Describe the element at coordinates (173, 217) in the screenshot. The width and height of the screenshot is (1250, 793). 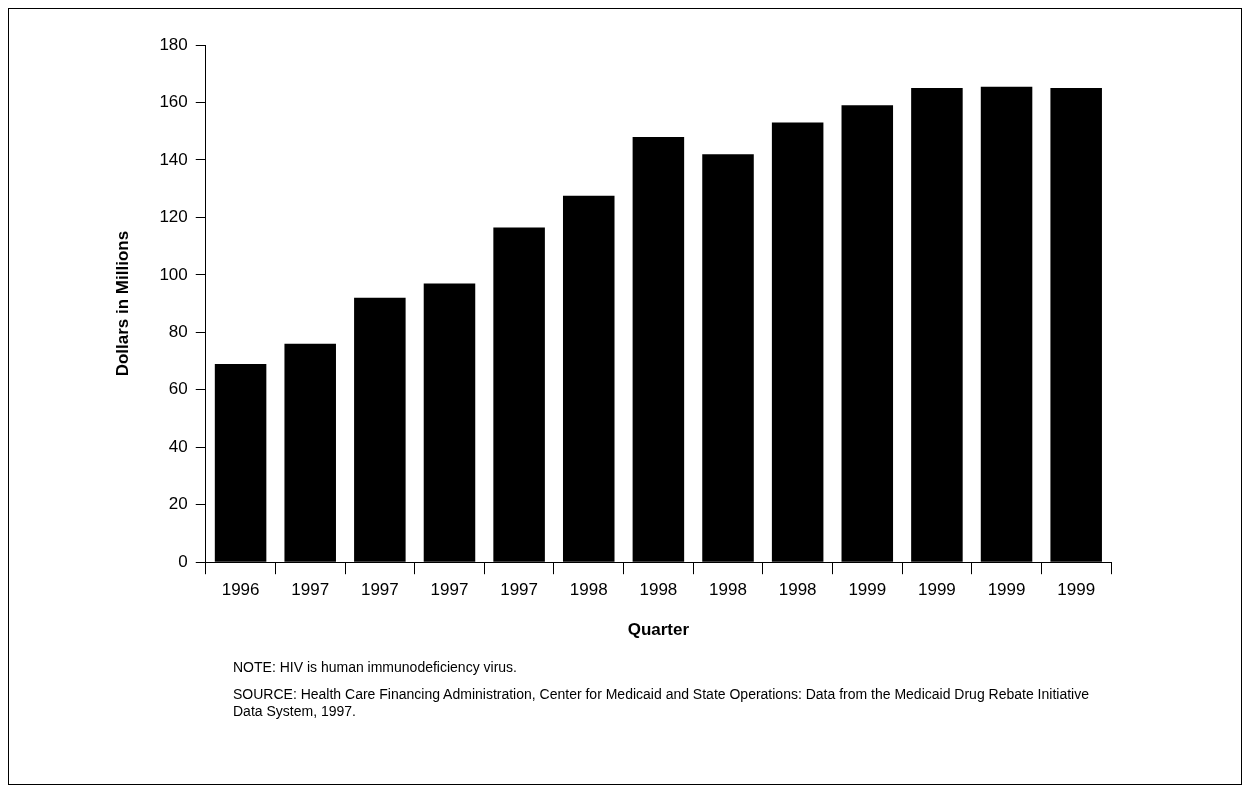
I see `y-tick-label: 120` at that location.